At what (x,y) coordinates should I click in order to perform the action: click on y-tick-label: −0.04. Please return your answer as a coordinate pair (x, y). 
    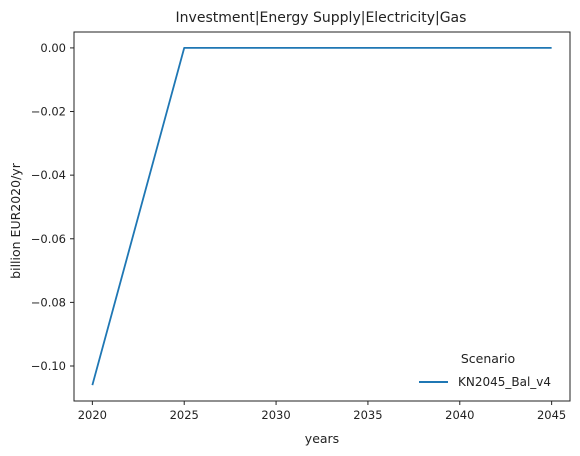
    Looking at the image, I should click on (48, 175).